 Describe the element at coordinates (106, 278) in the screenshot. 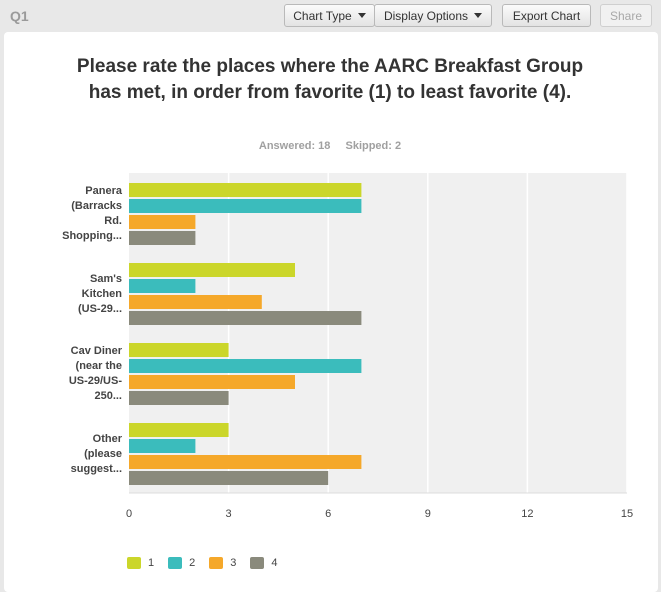

I see `category-label-line: Sam's` at that location.